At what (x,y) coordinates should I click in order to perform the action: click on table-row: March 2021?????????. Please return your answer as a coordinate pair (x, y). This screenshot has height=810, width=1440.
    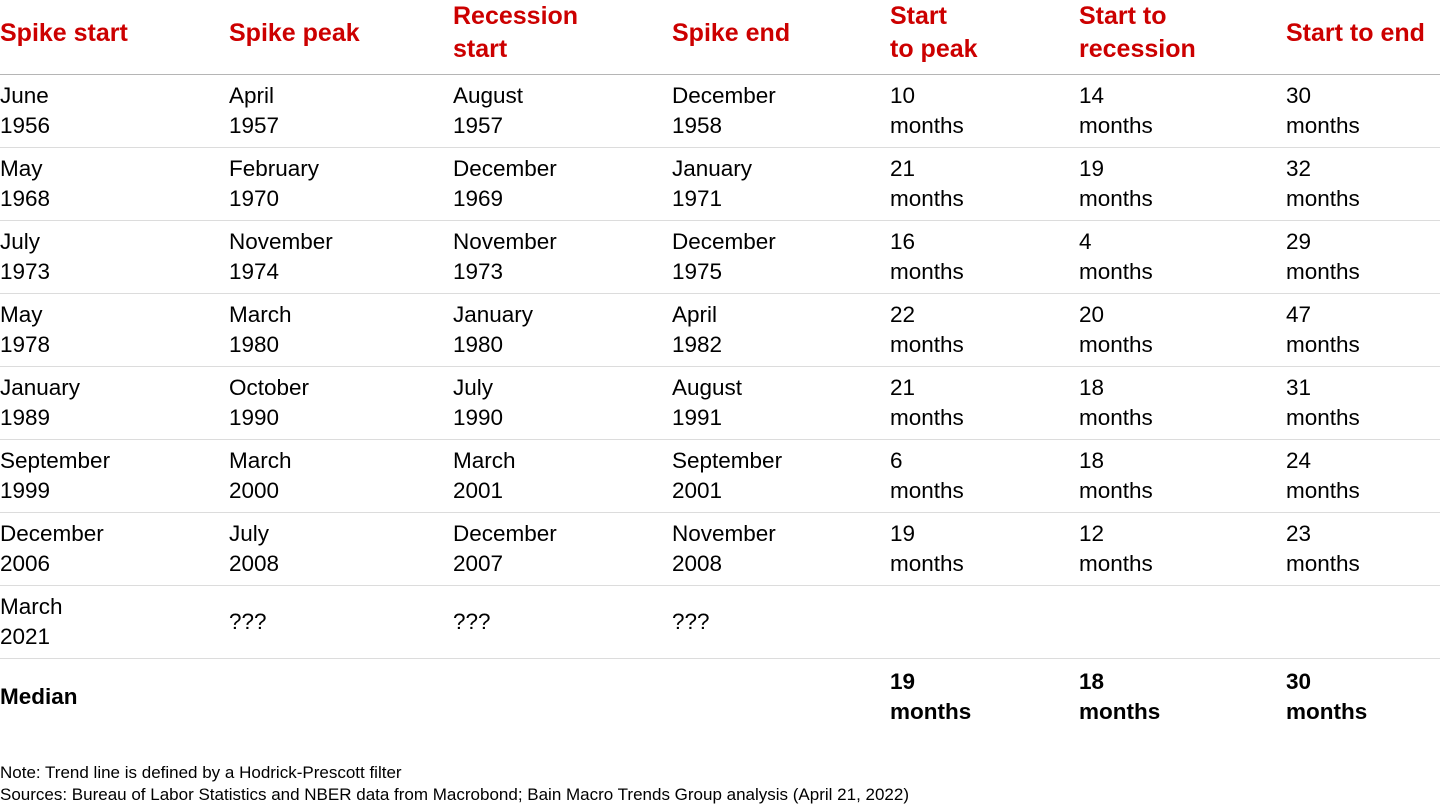
    Looking at the image, I should click on (720, 622).